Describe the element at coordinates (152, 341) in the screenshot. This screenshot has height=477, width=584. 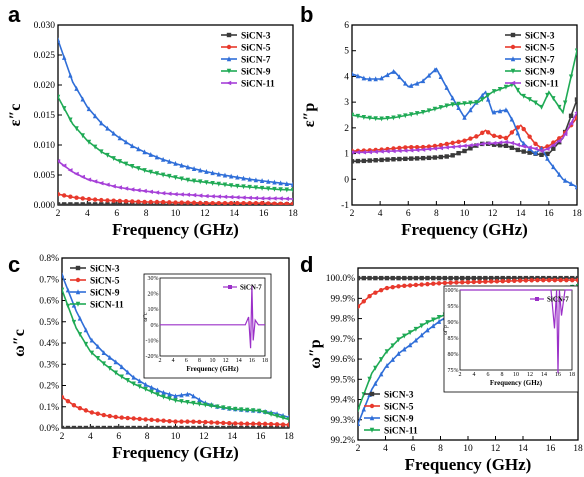
I see `inset-y-tick-label: -10%` at that location.